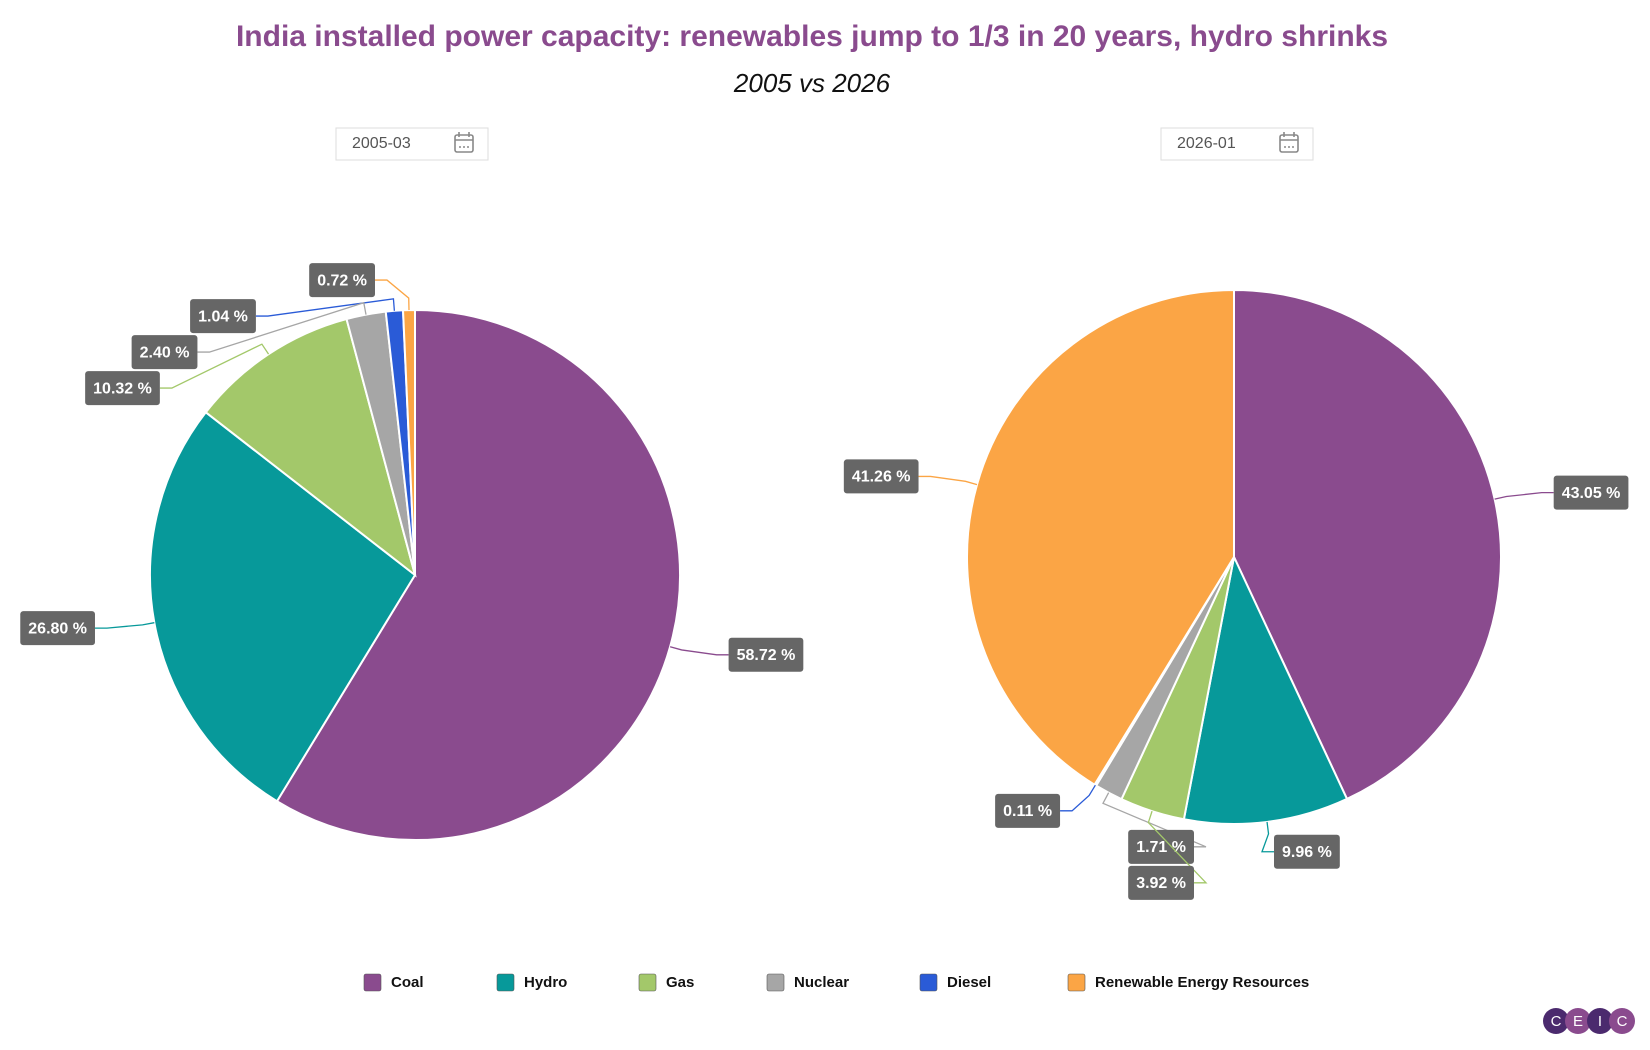 The height and width of the screenshot is (1050, 1650). What do you see at coordinates (1202, 982) in the screenshot?
I see `legend-label: Renewable Energy Resources` at bounding box center [1202, 982].